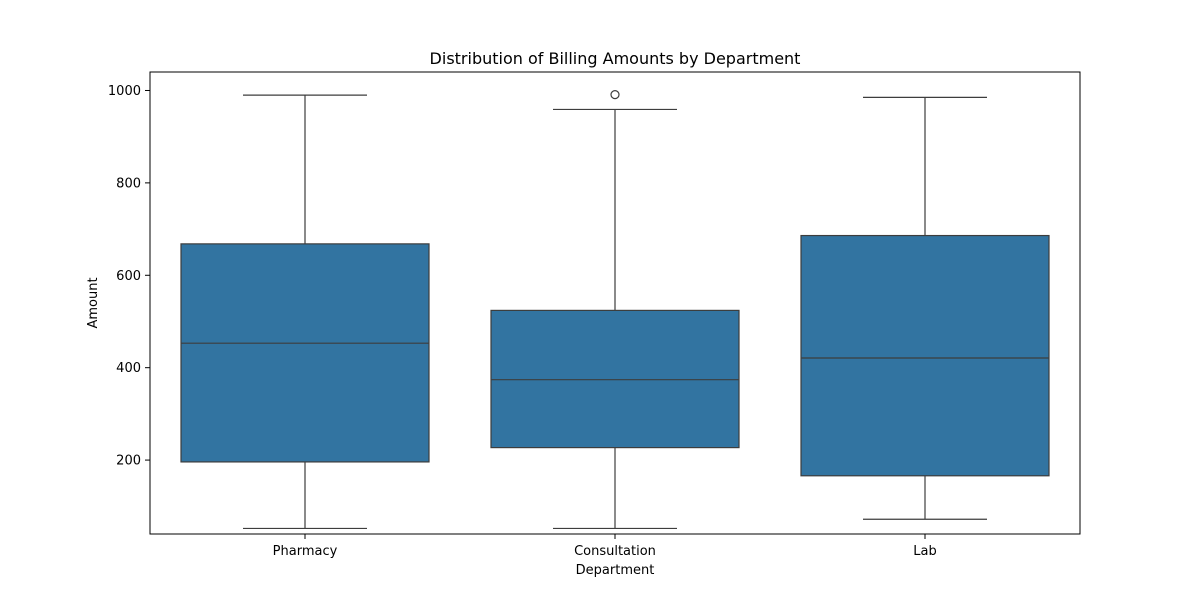 The width and height of the screenshot is (1200, 604). What do you see at coordinates (924, 551) in the screenshot?
I see `x-tick-label: Lab` at bounding box center [924, 551].